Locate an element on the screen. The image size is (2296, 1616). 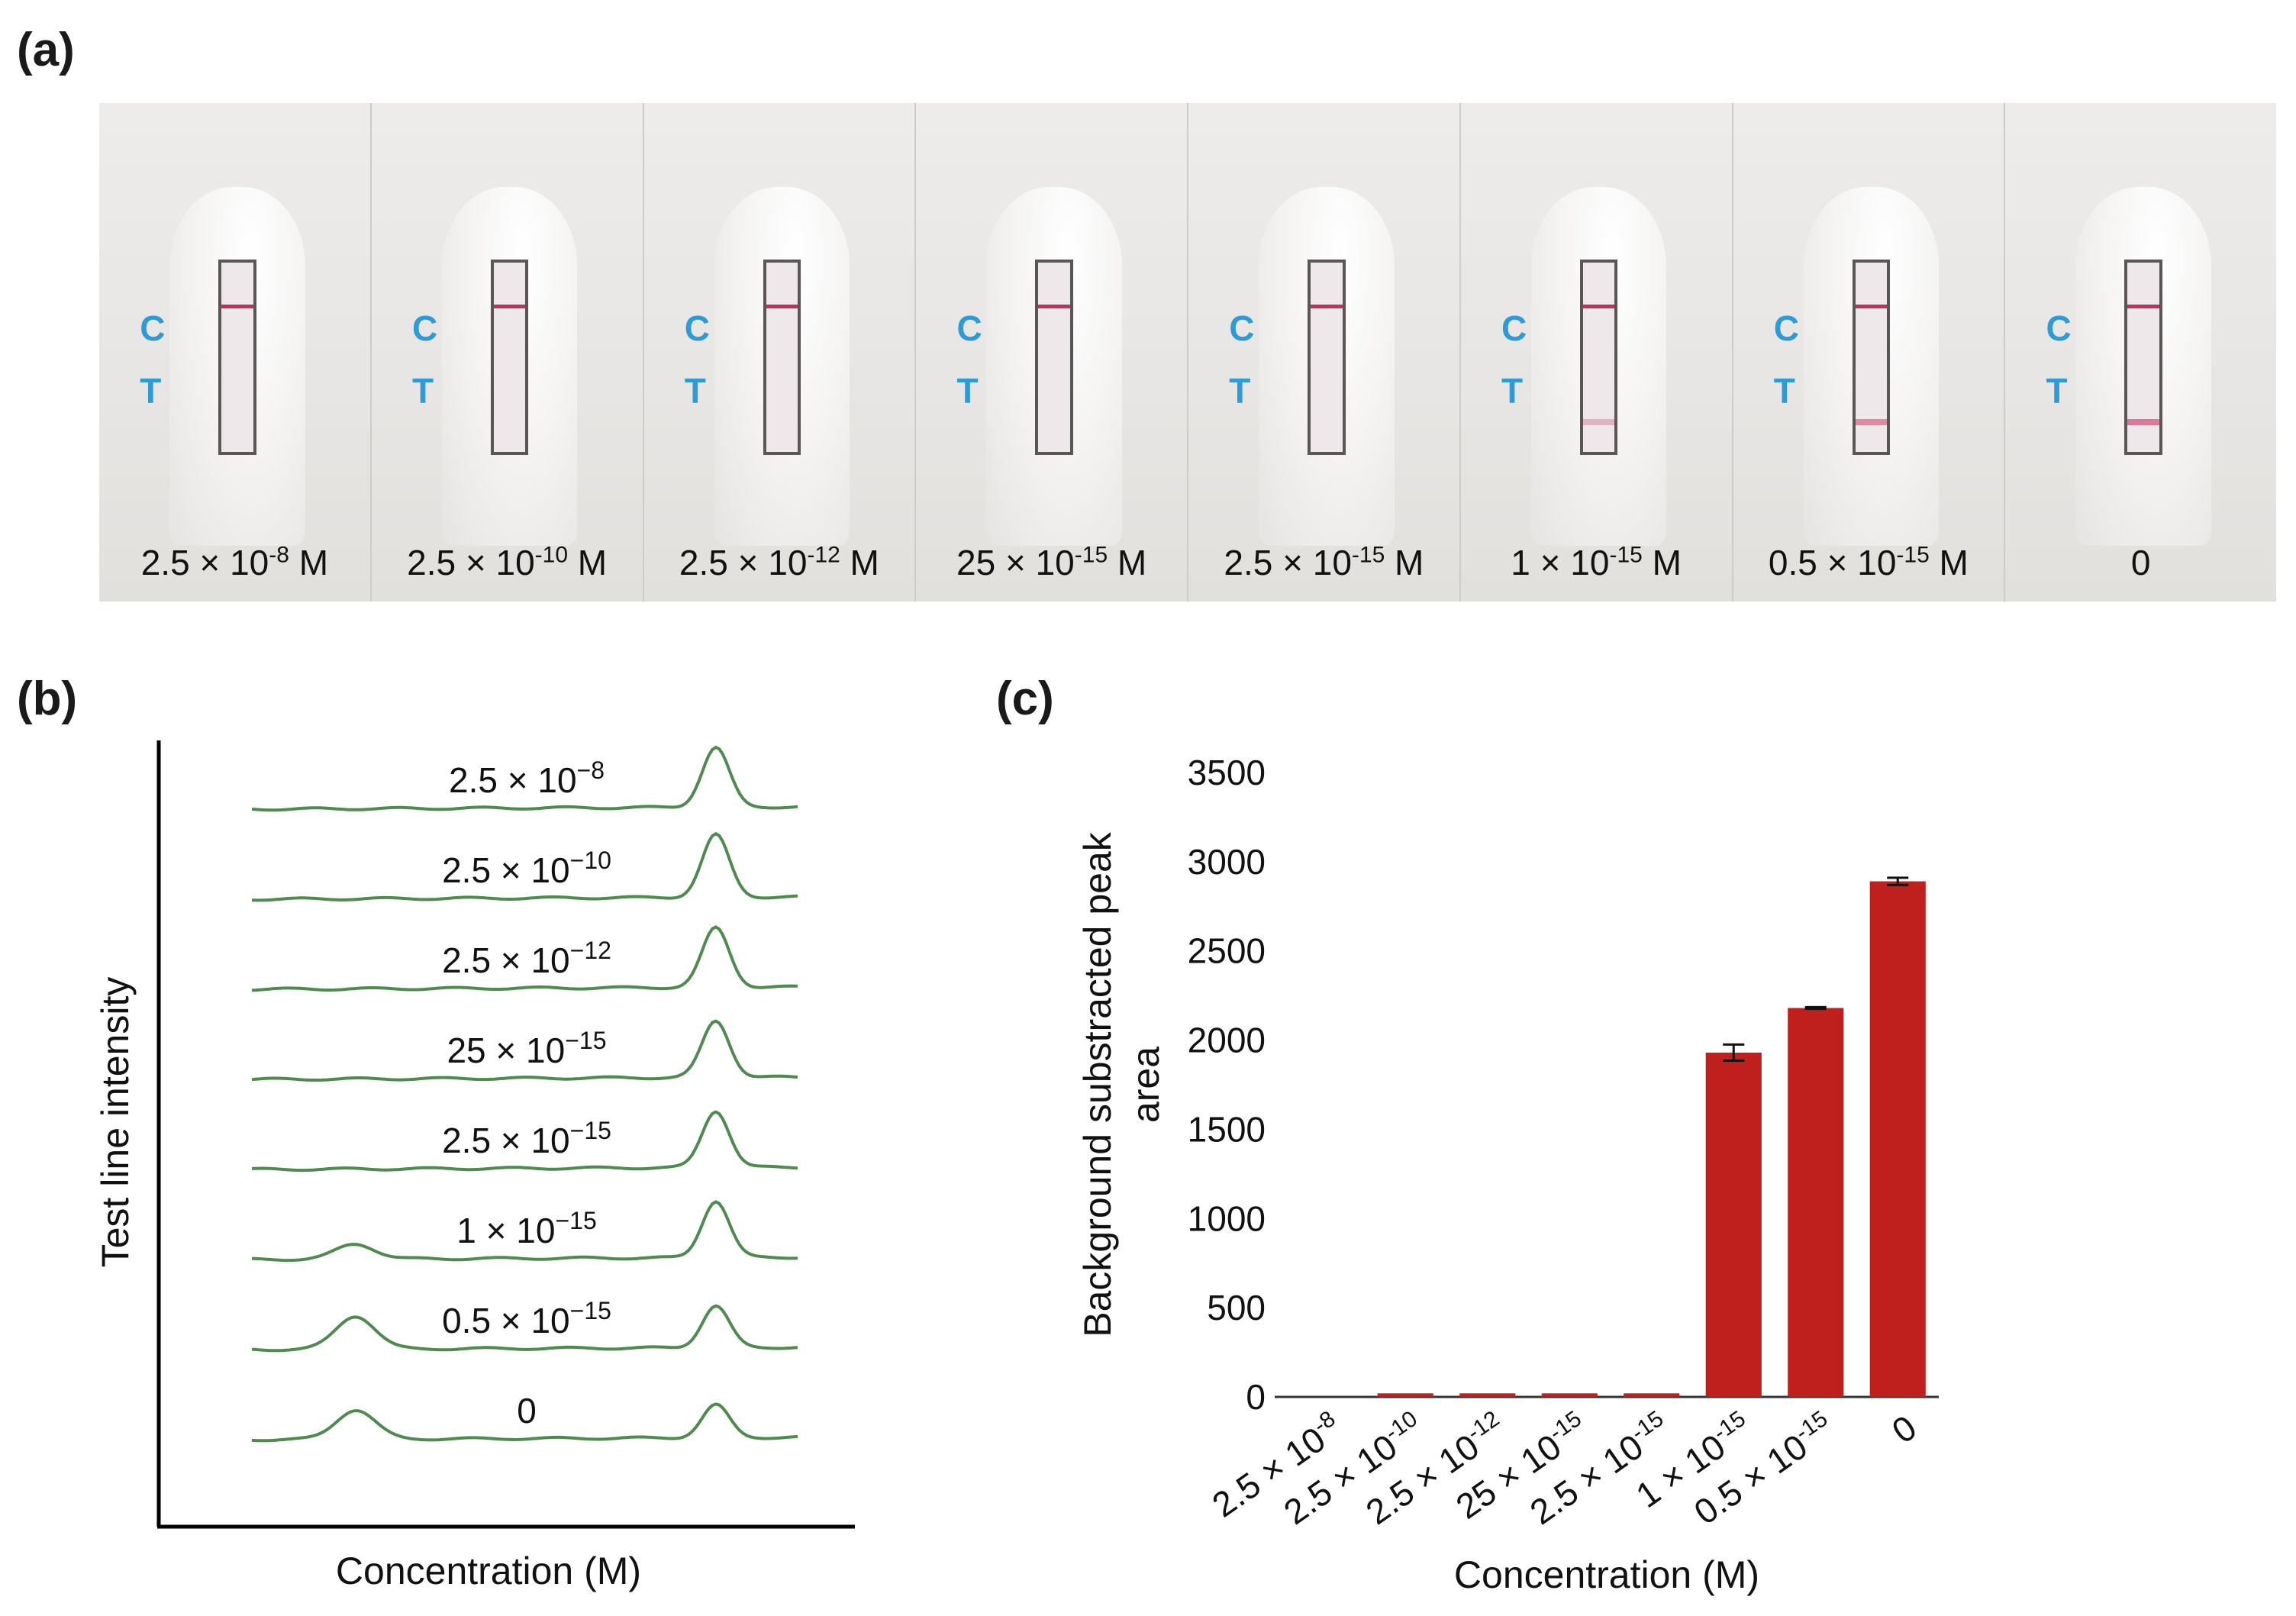
y-tick-label: 2000 is located at coordinates (1227, 1040).